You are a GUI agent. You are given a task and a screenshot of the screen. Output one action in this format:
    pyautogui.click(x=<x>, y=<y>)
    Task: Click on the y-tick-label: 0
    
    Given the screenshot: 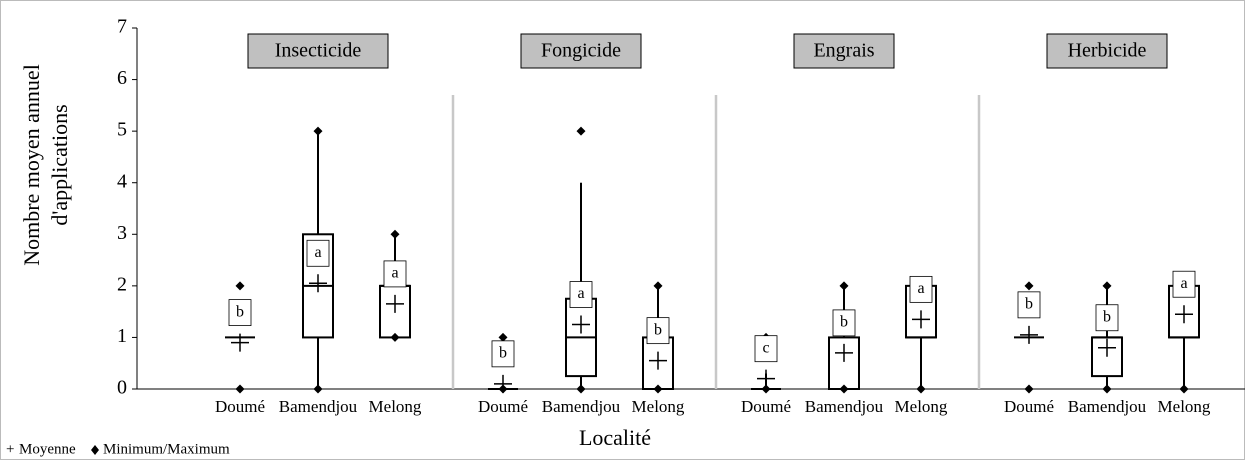 What is the action you would take?
    pyautogui.click(x=122, y=388)
    